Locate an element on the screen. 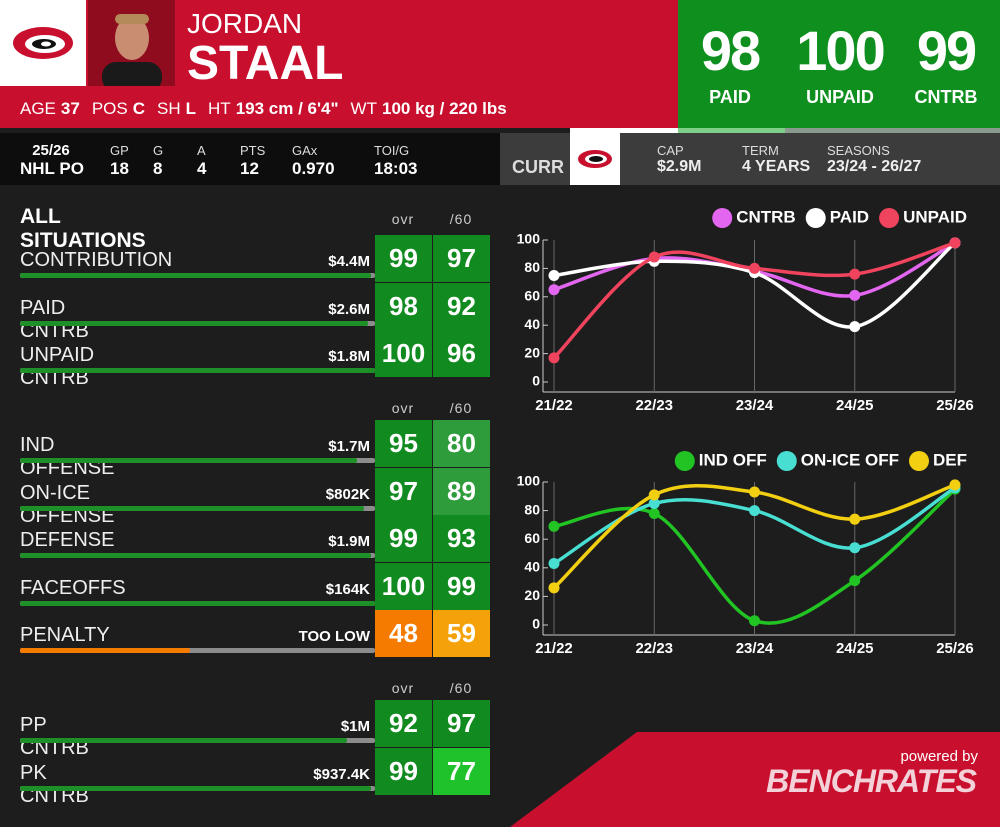 The image size is (1000, 827). stat-value: 8 is located at coordinates (158, 168).